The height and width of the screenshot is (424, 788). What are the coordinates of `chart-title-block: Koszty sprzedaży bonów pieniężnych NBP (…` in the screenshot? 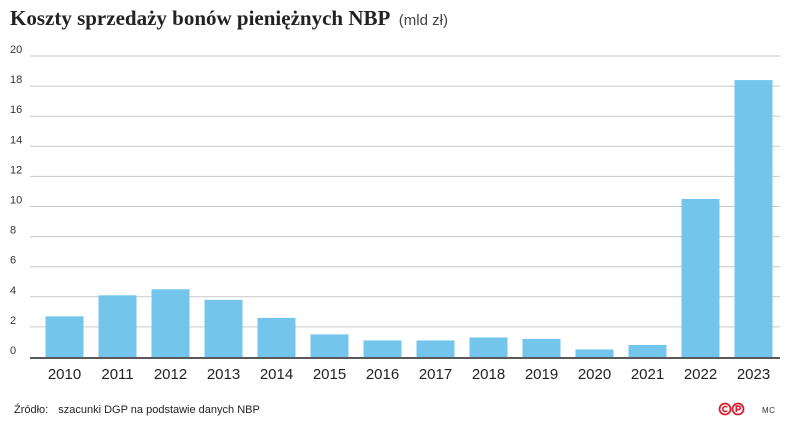 It's located at (229, 18).